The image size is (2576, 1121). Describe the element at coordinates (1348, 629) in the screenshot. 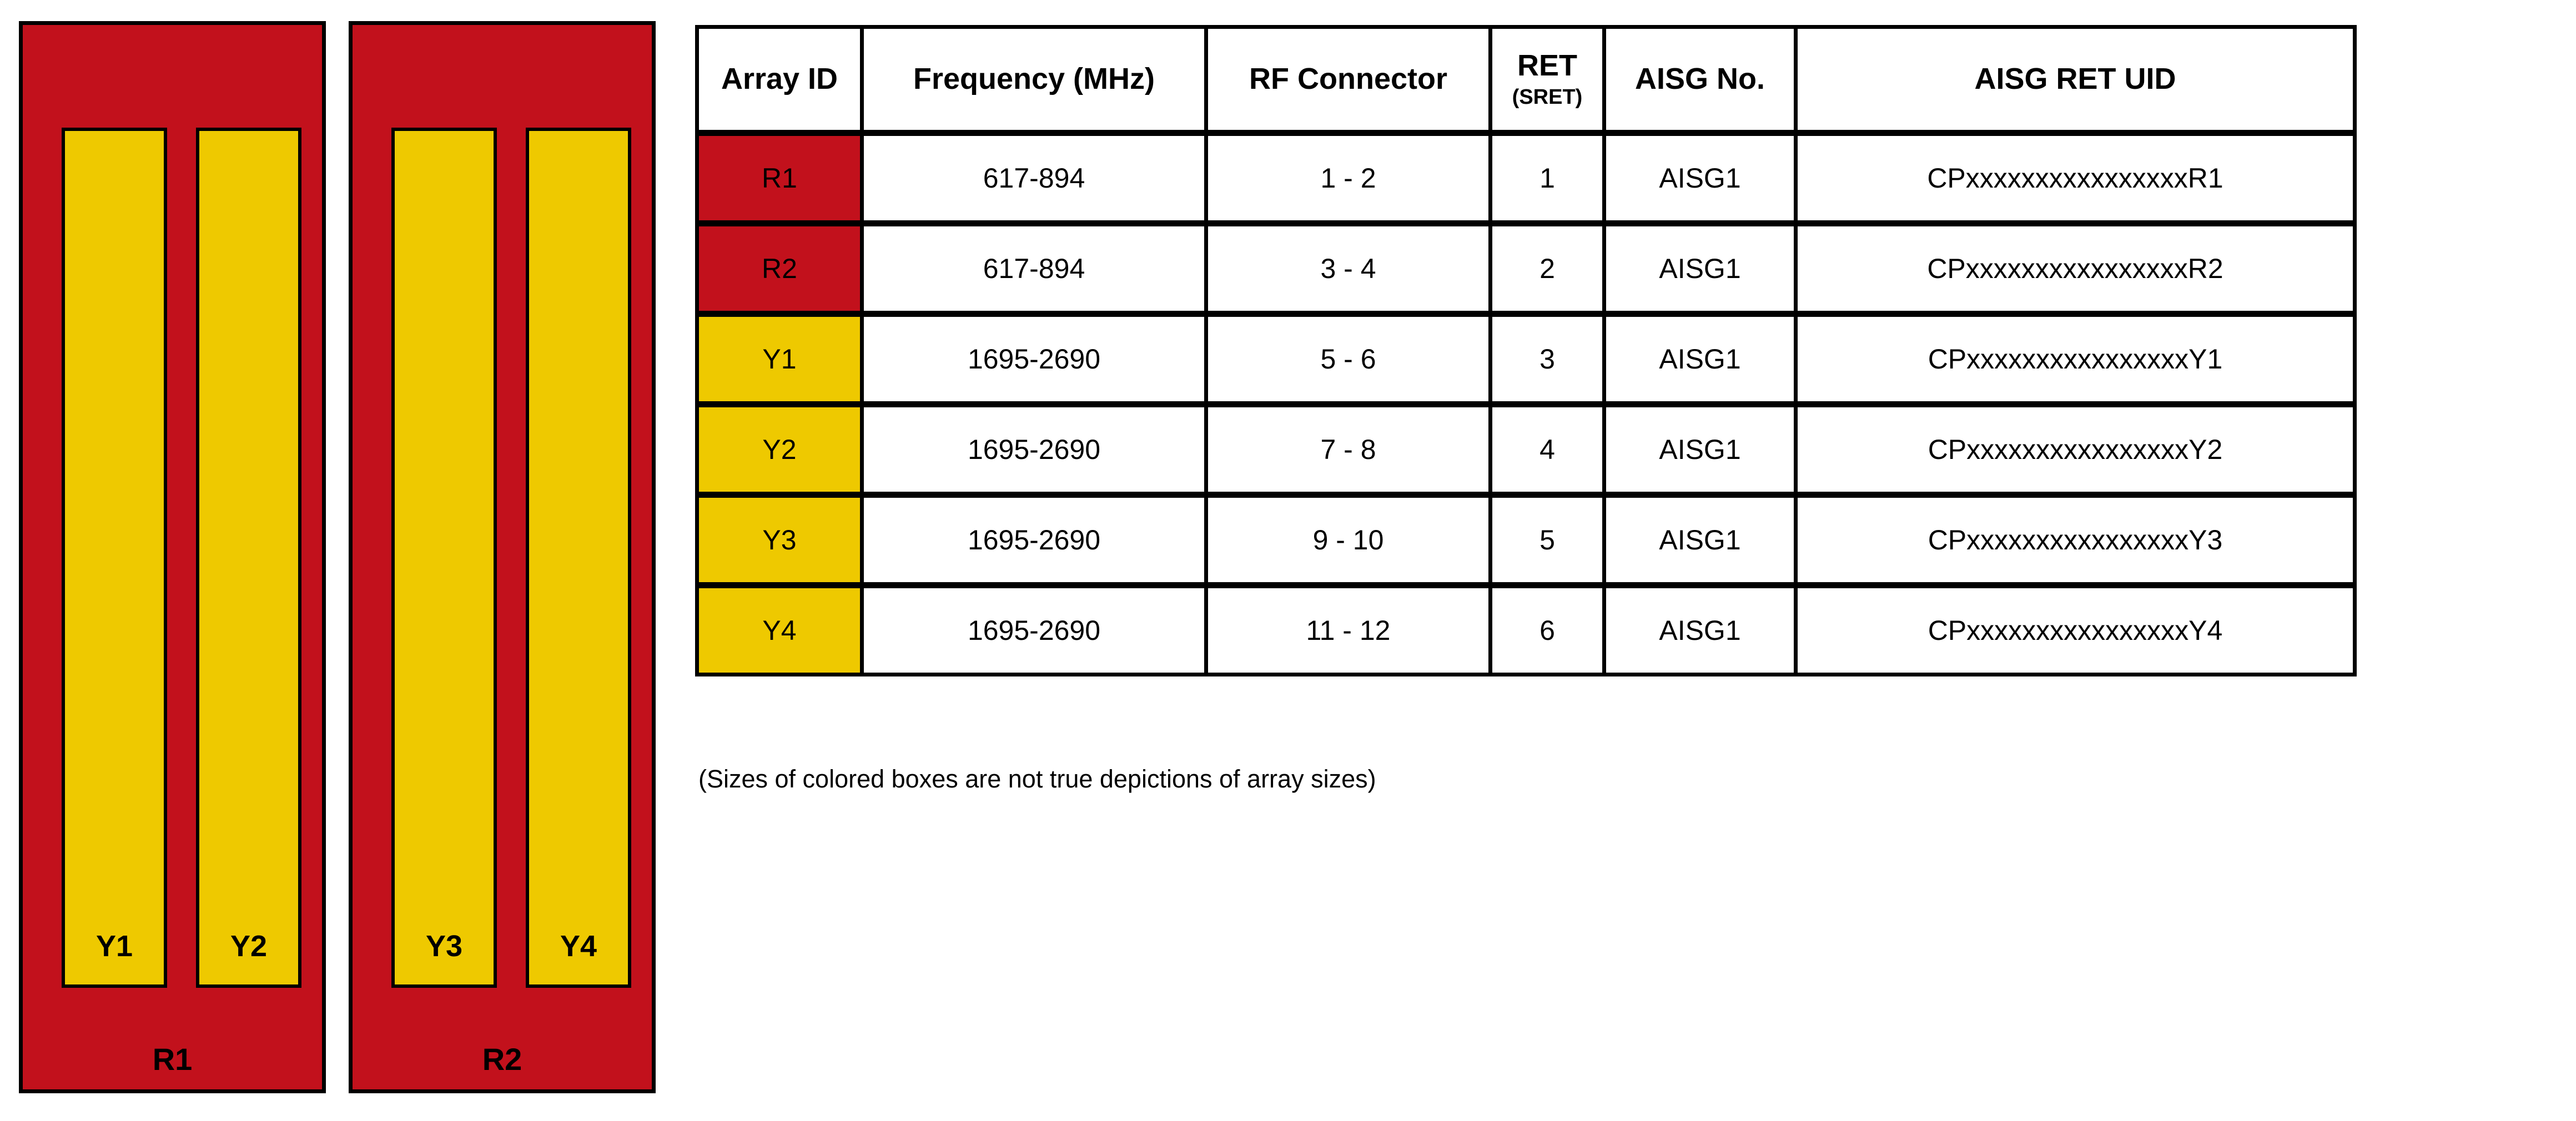

I see `cell-rf-connector: 11 - 12` at that location.